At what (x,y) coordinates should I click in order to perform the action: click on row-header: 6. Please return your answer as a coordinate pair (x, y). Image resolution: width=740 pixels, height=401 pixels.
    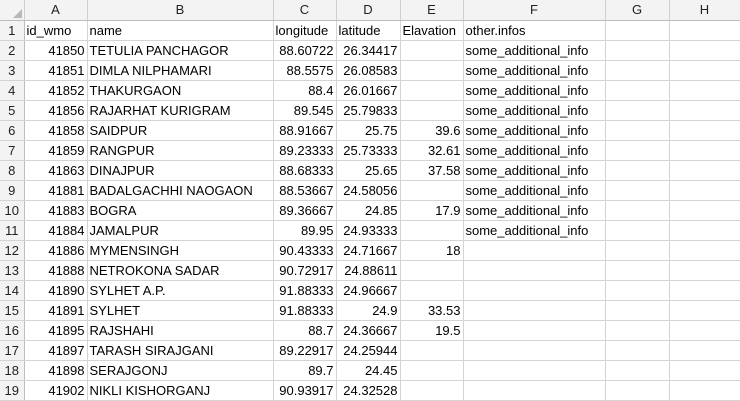
    Looking at the image, I should click on (12, 130).